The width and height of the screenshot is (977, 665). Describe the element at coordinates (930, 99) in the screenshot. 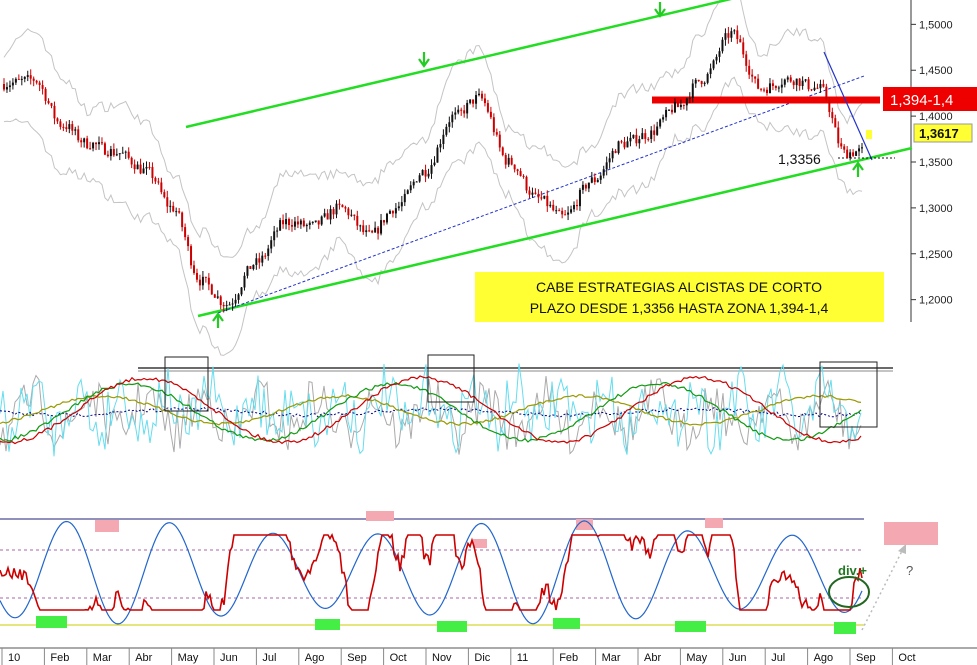

I see `target-price-label: 1,394-1,4` at that location.